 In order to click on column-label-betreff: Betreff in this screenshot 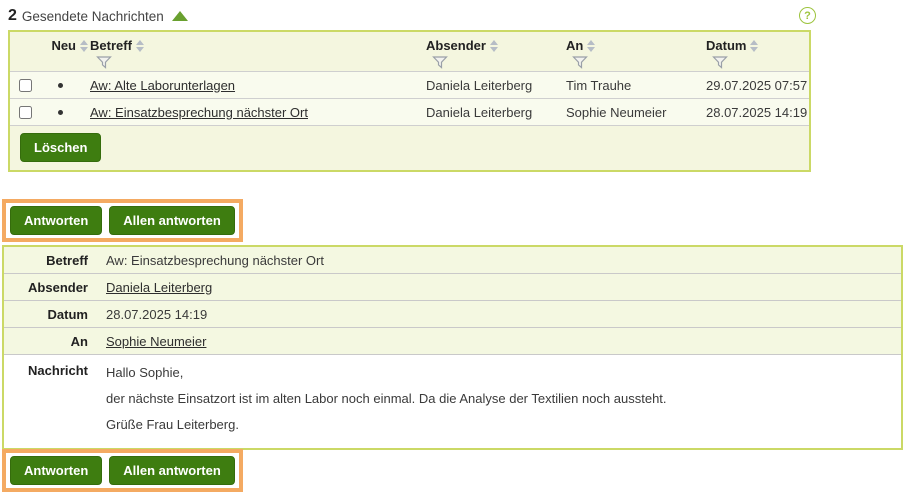, I will do `click(111, 45)`.